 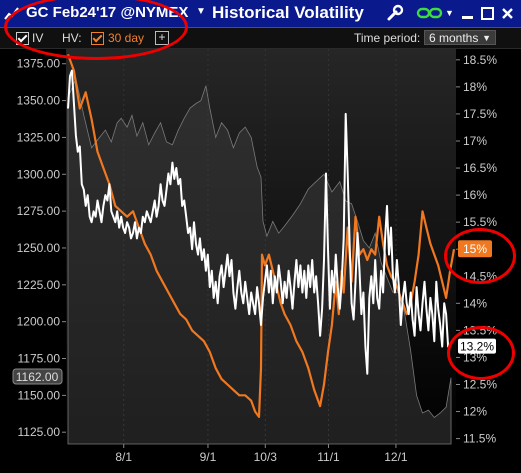 I want to click on right-axis-tick-label: 12.5%, so click(x=480, y=384).